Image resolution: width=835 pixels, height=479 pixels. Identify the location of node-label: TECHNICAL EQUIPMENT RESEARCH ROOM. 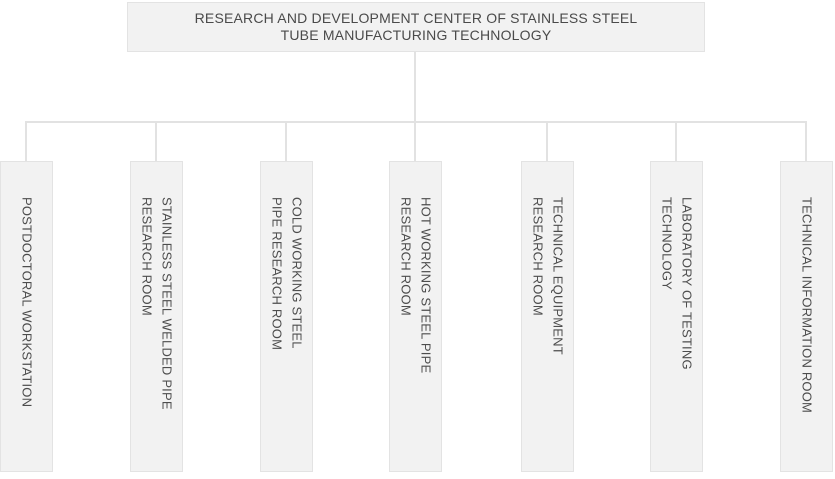
(548, 276).